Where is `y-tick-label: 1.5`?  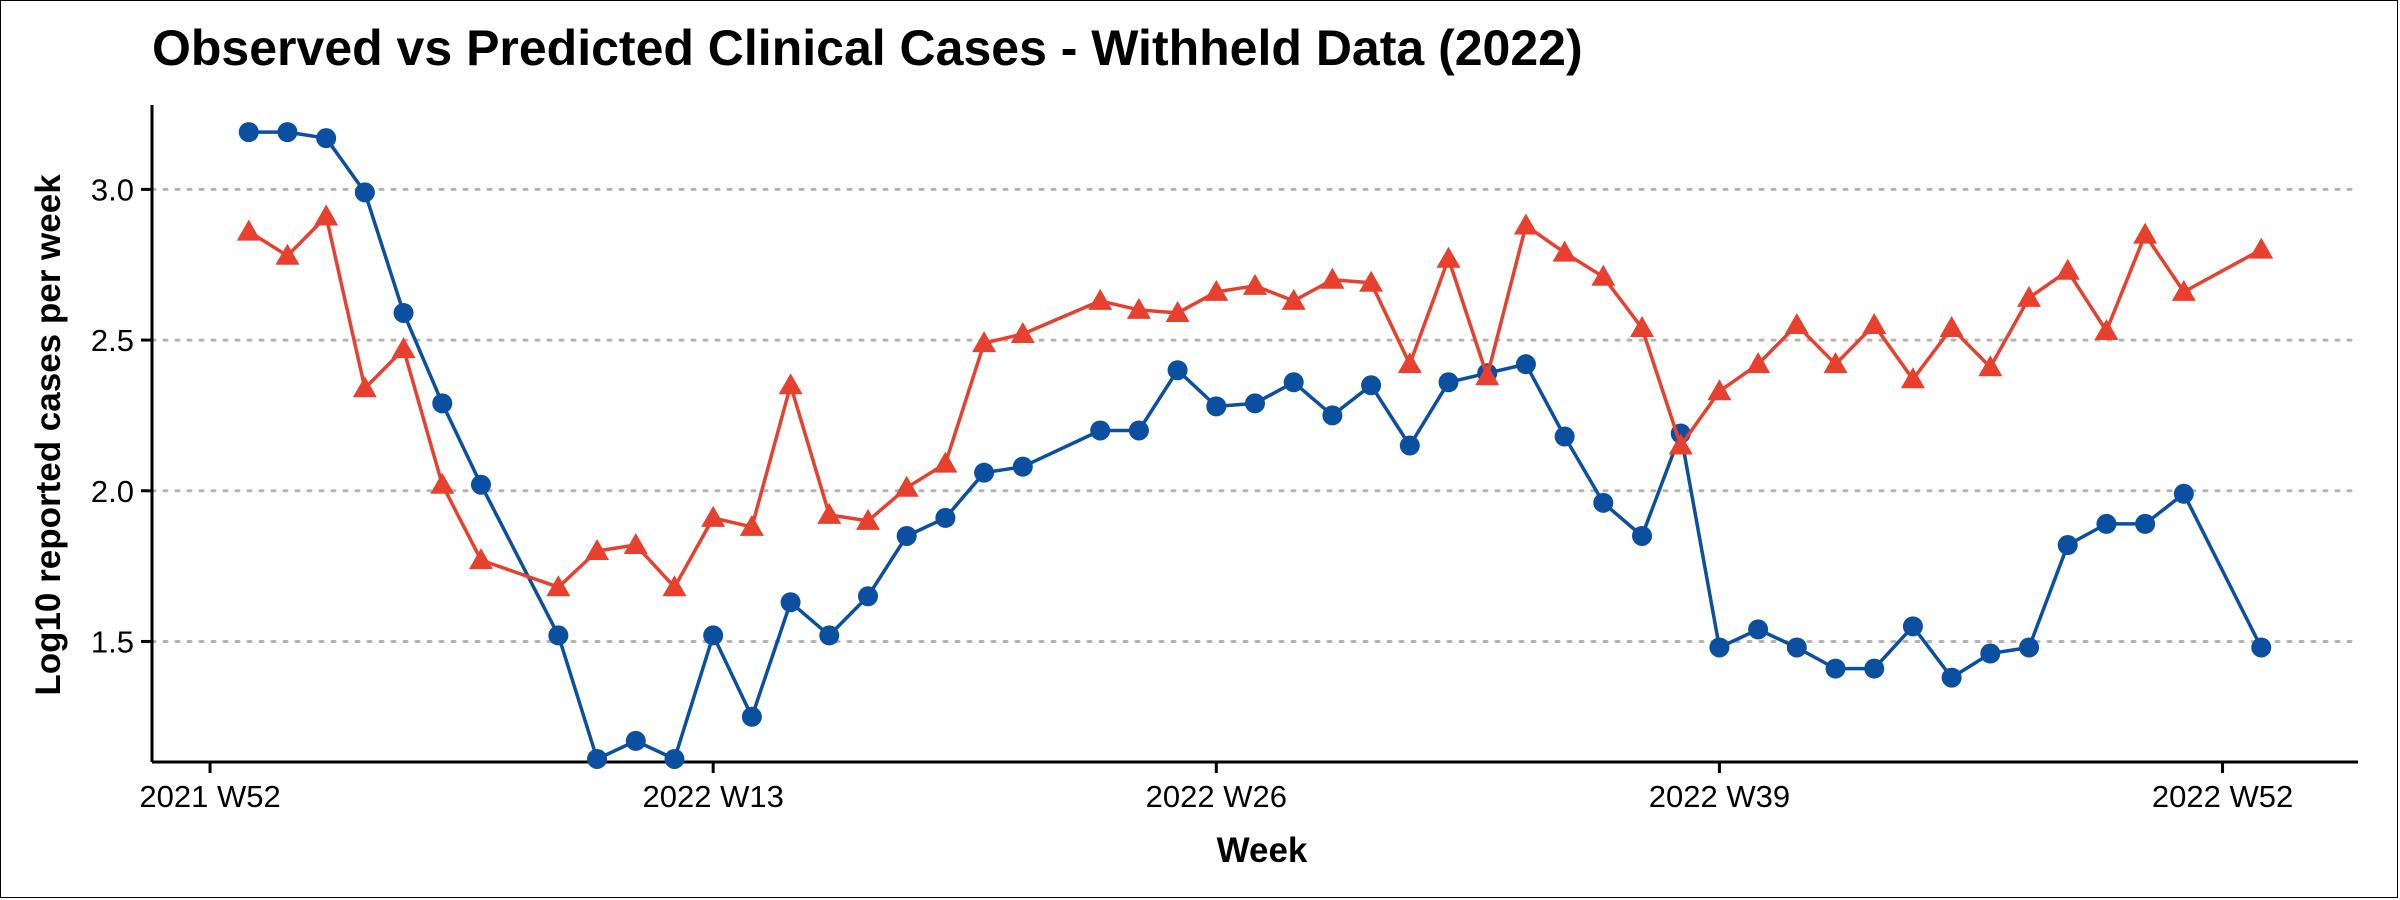 y-tick-label: 1.5 is located at coordinates (112, 641).